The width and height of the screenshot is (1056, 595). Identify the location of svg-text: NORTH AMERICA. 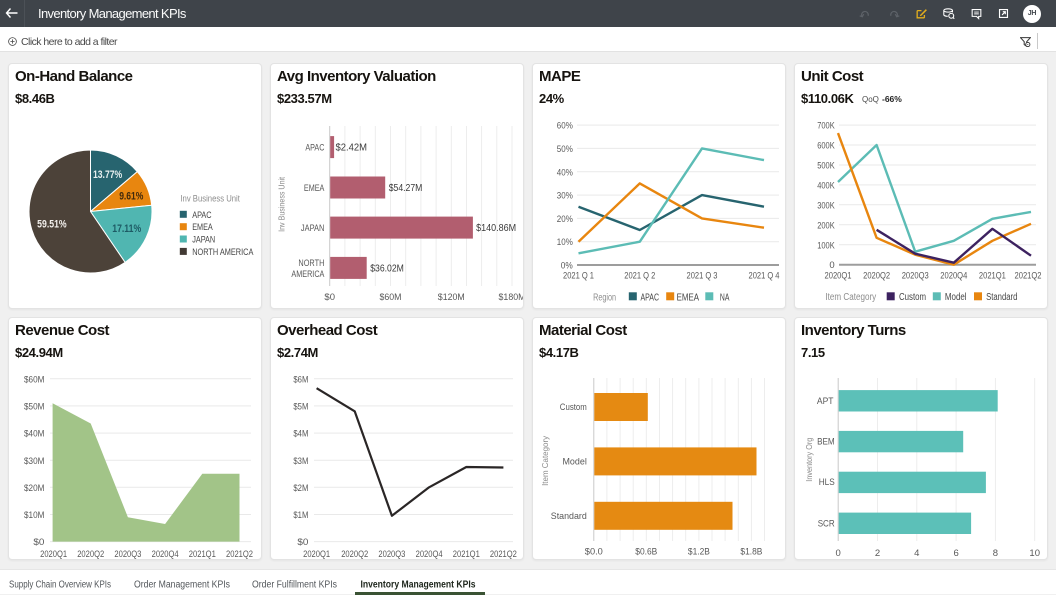
(222, 252).